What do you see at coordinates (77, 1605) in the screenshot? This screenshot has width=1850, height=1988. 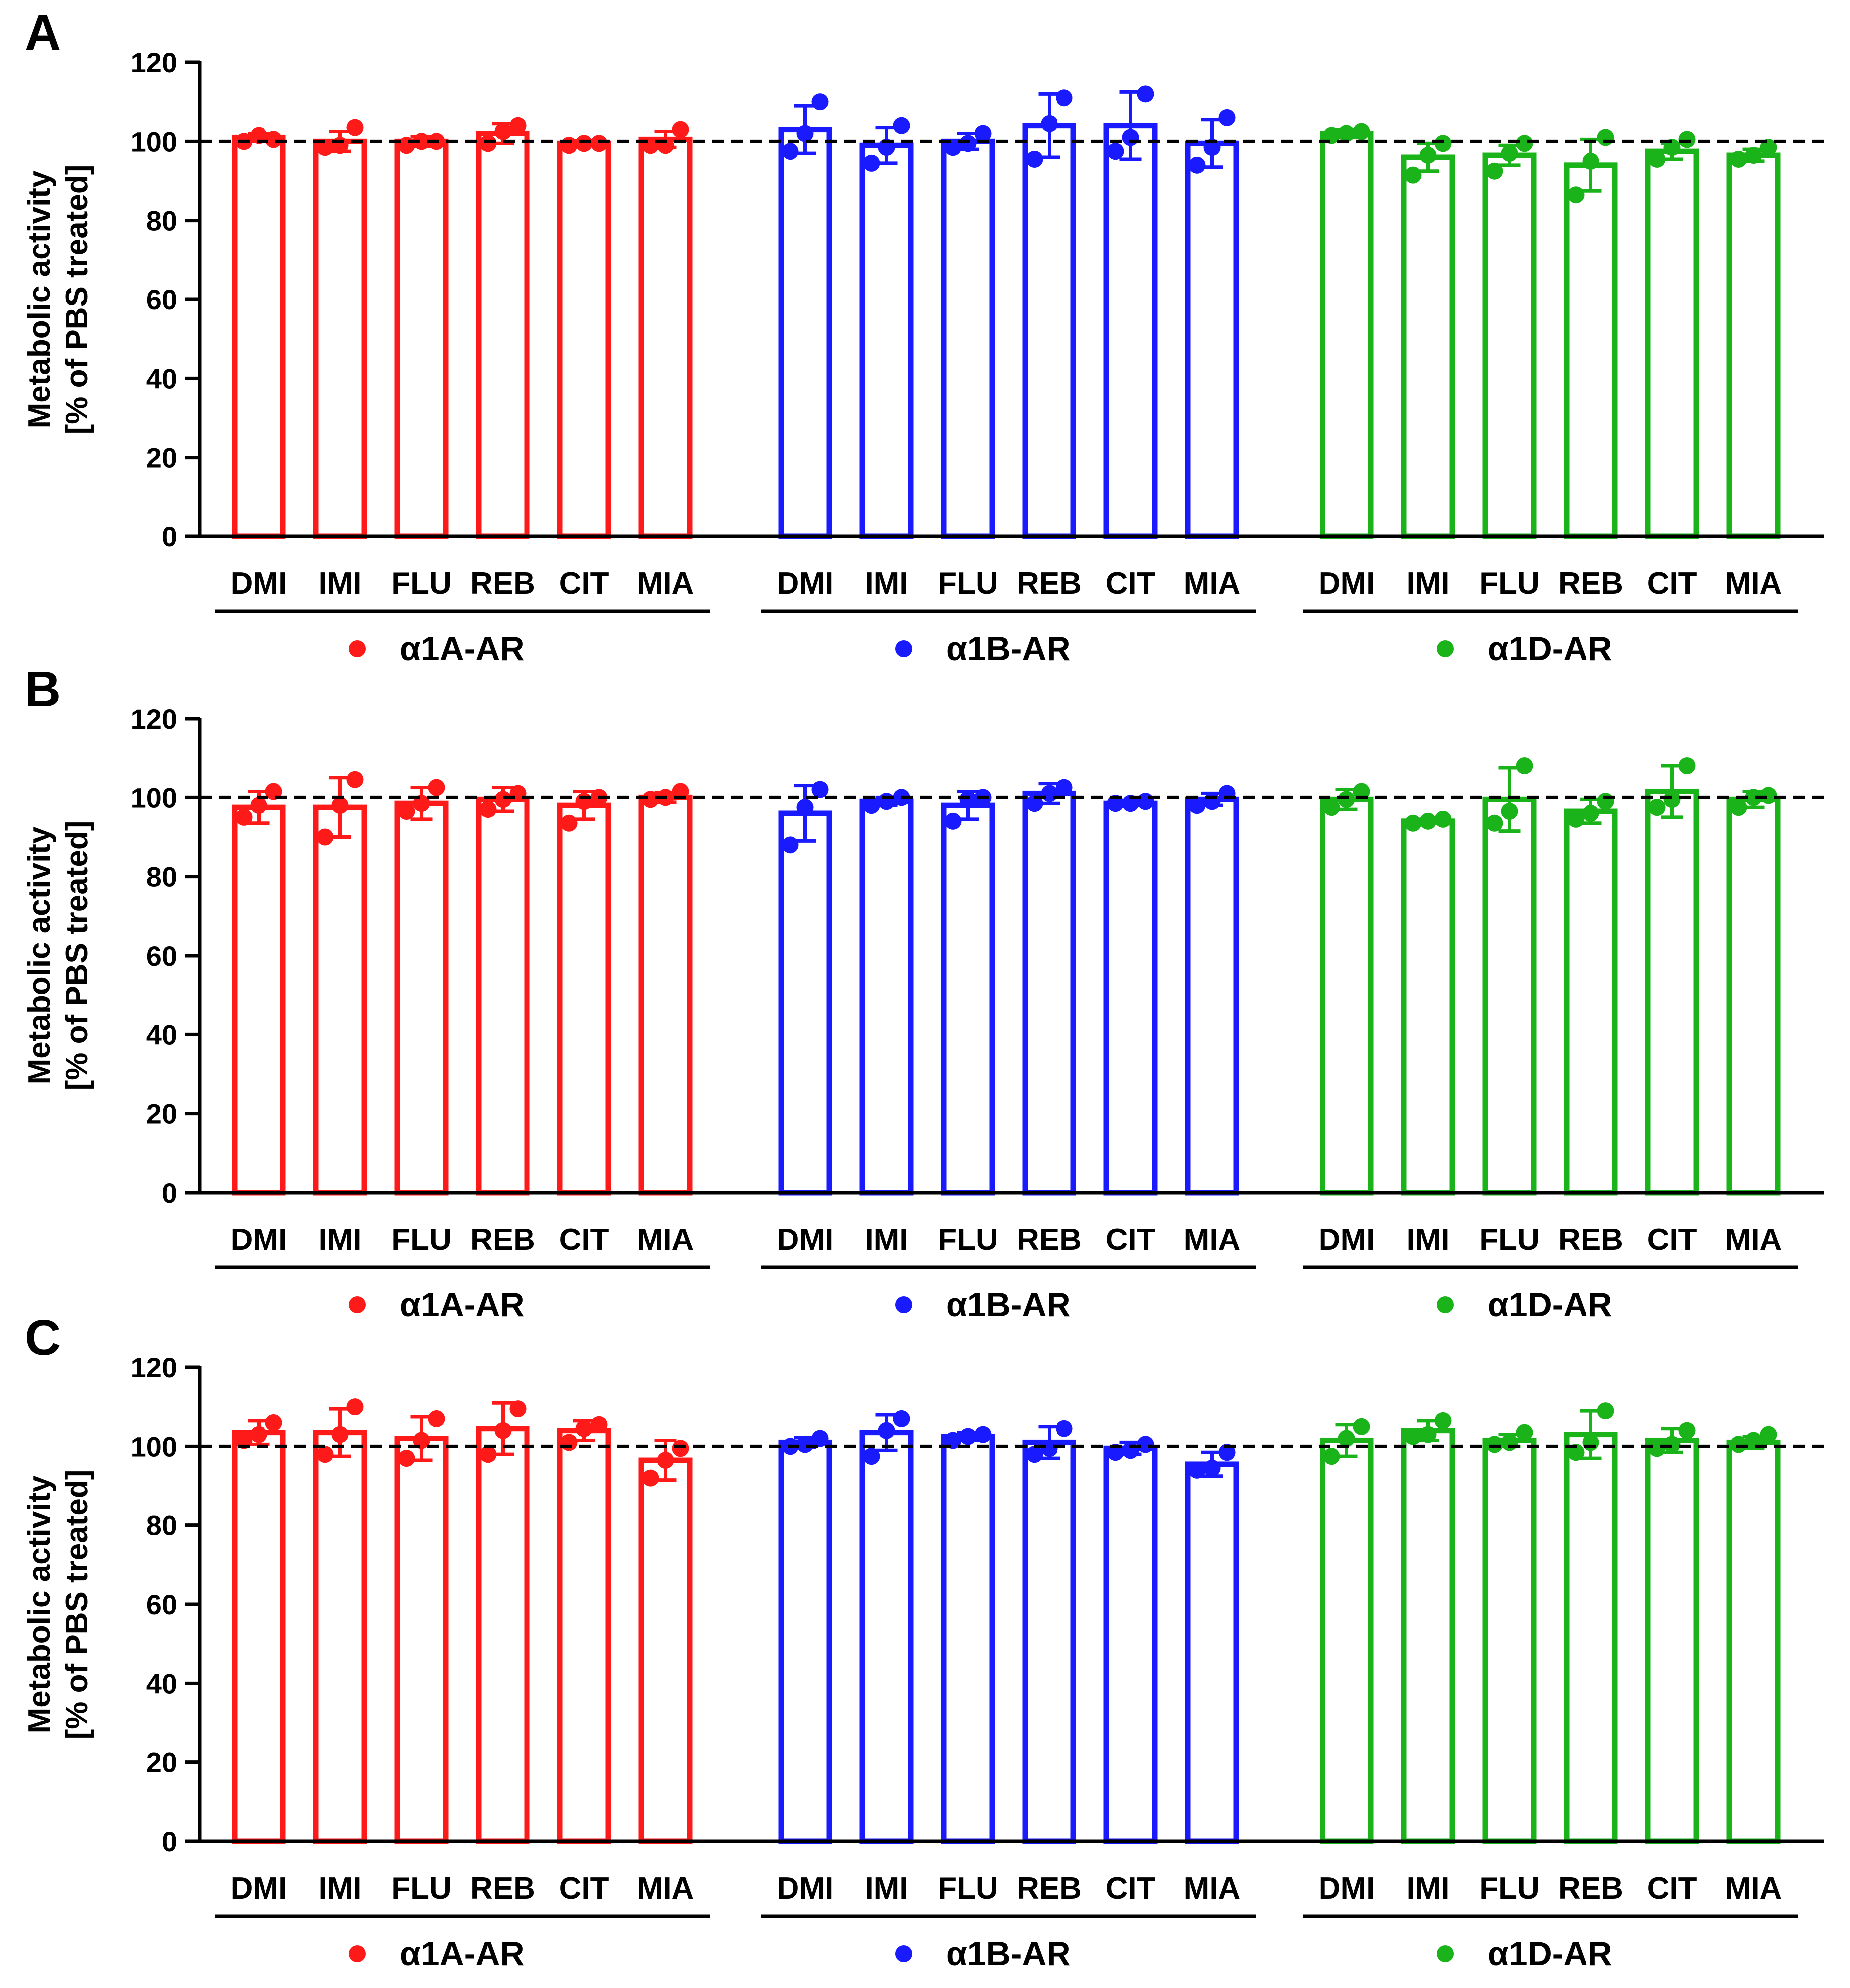 I see `y-axis-title: [% of PBS treated]` at bounding box center [77, 1605].